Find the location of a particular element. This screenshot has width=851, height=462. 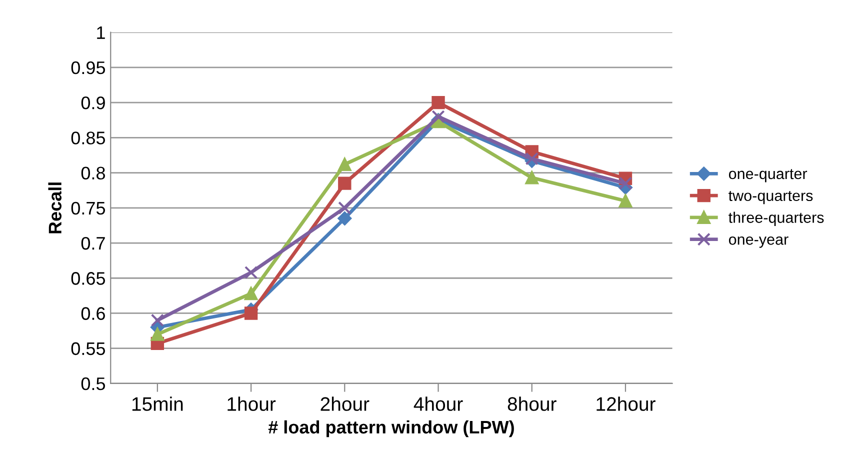

x-tick-label: 4hour is located at coordinates (438, 403).